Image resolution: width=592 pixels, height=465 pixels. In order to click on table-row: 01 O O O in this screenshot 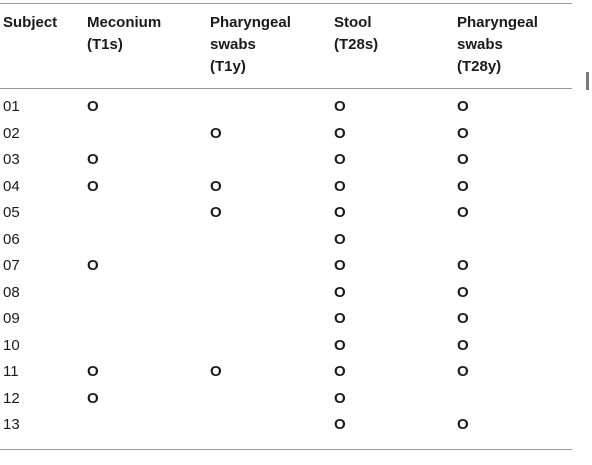, I will do `click(286, 107)`.